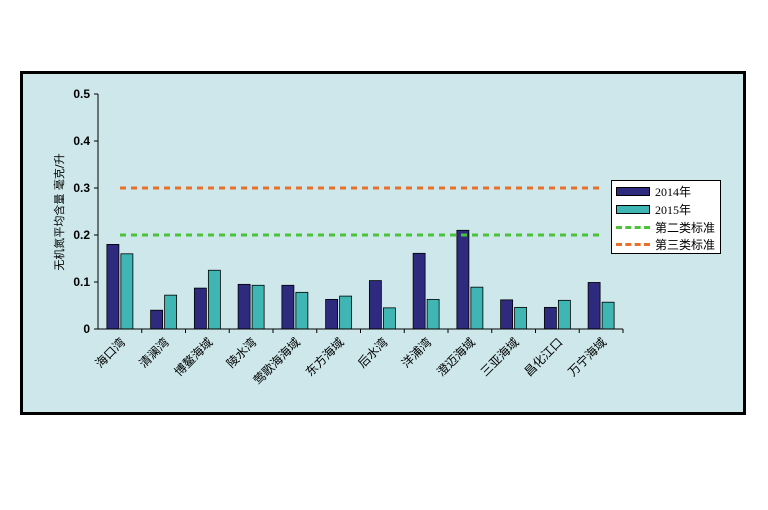 The width and height of the screenshot is (768, 510). I want to click on x-tick-label: 博鳌海域, so click(193, 357).